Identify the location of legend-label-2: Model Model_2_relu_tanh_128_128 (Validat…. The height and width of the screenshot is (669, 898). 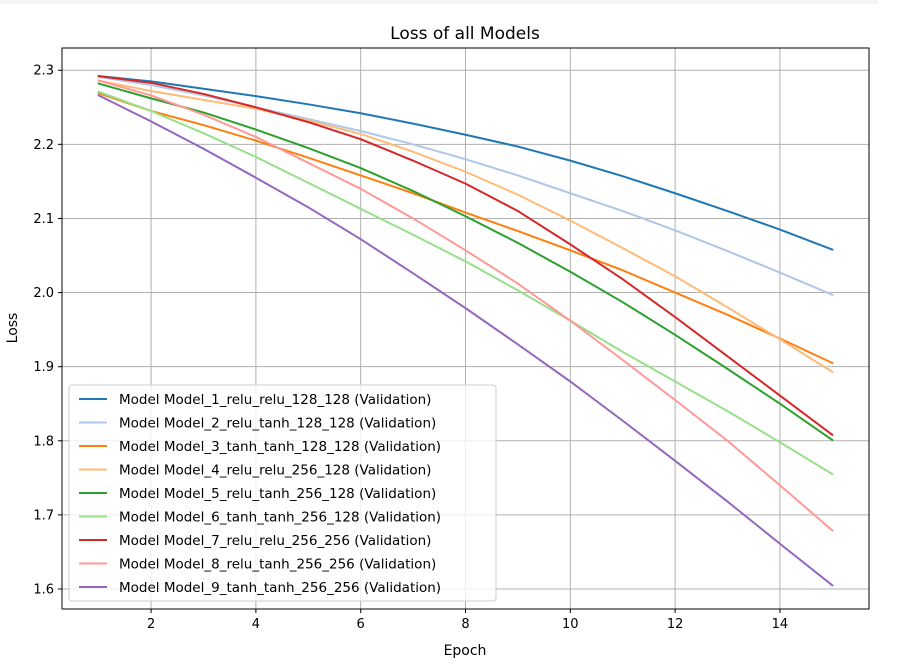
(277, 424).